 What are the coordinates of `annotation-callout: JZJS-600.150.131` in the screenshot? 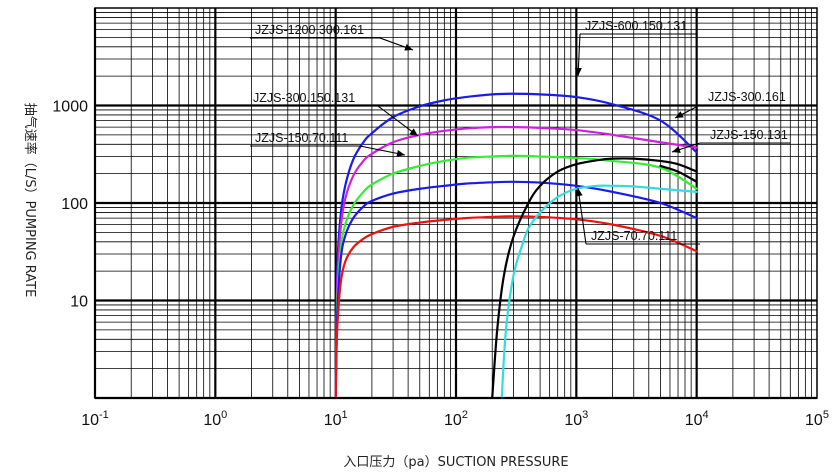 It's located at (635, 48).